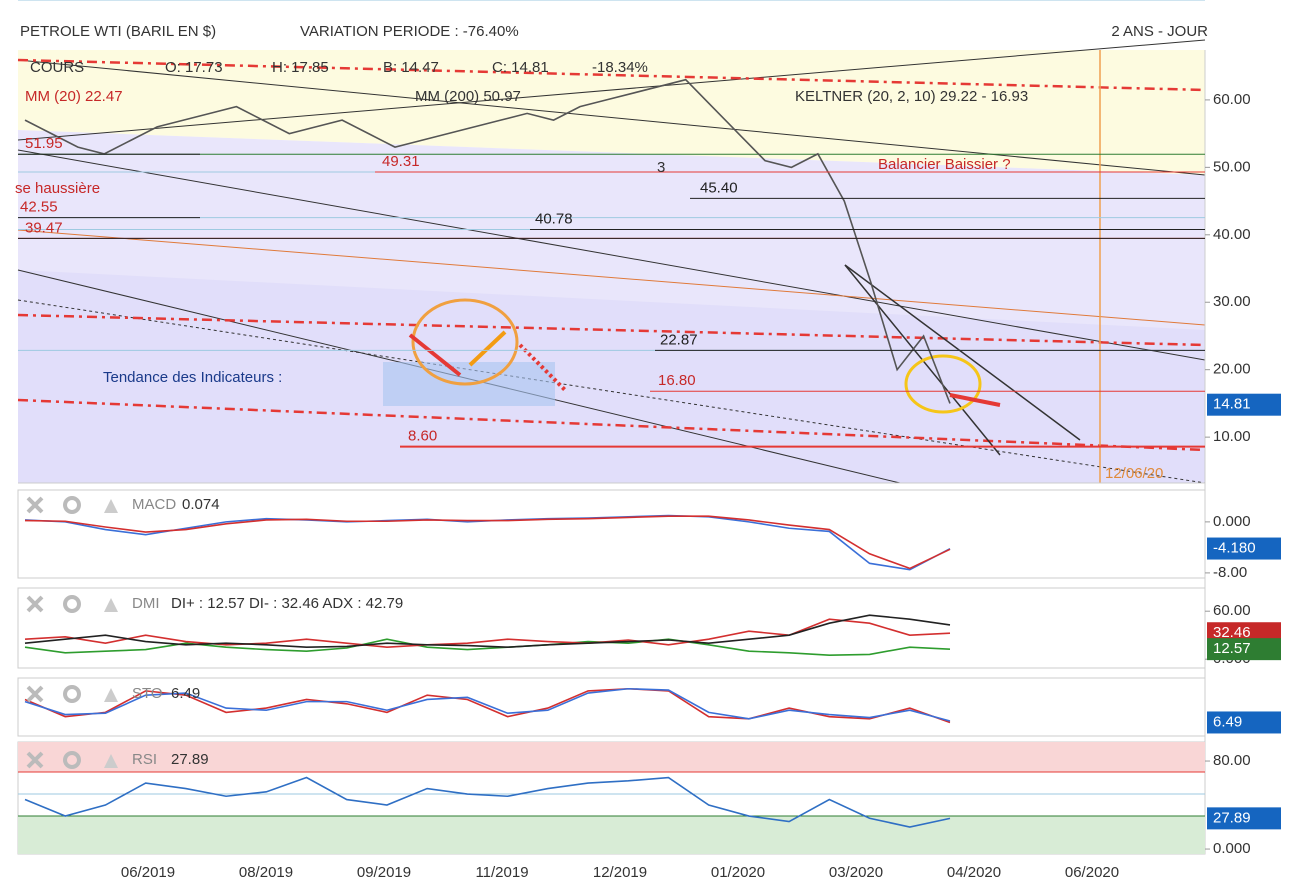  I want to click on y-tick-label: 30.00, so click(1232, 301).